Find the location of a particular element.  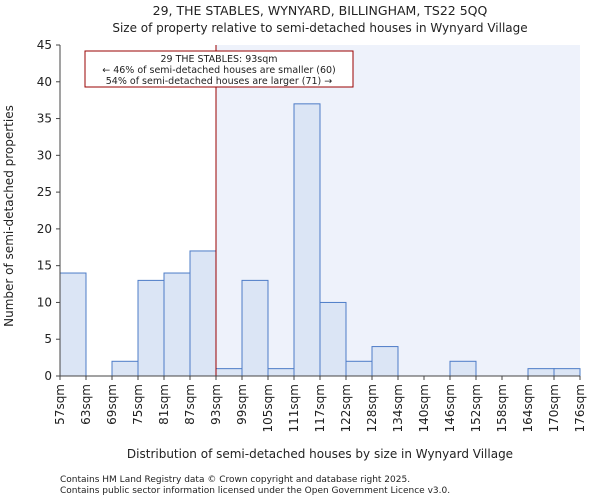

y-tick-label: 25 is located at coordinates (44, 192).